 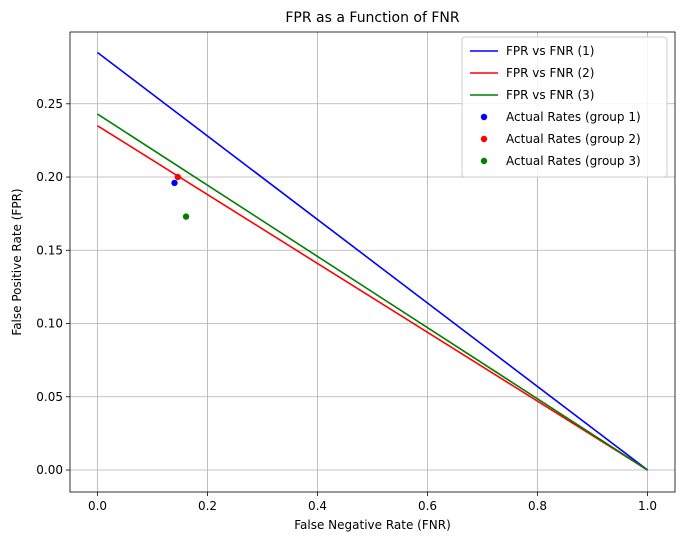 I want to click on legend-box, so click(x=564, y=107).